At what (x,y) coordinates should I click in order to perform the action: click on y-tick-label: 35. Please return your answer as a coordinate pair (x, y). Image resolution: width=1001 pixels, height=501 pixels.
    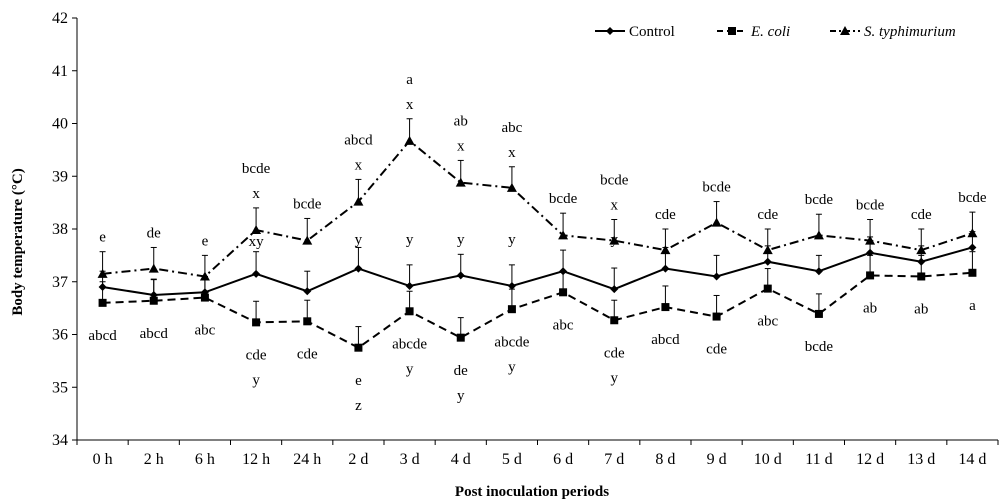
    Looking at the image, I should click on (60, 387).